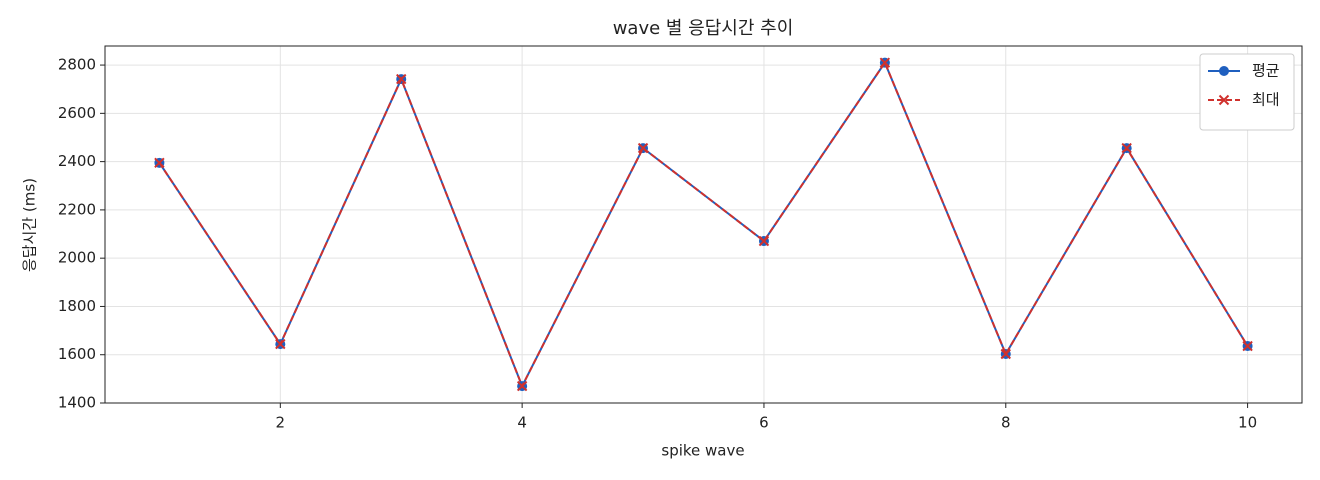  I want to click on x-tick-label: 10, so click(1247, 423).